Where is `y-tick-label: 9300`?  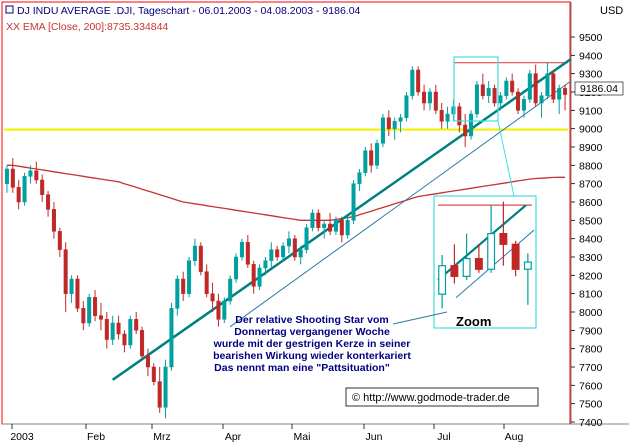 y-tick-label: 9300 is located at coordinates (591, 75).